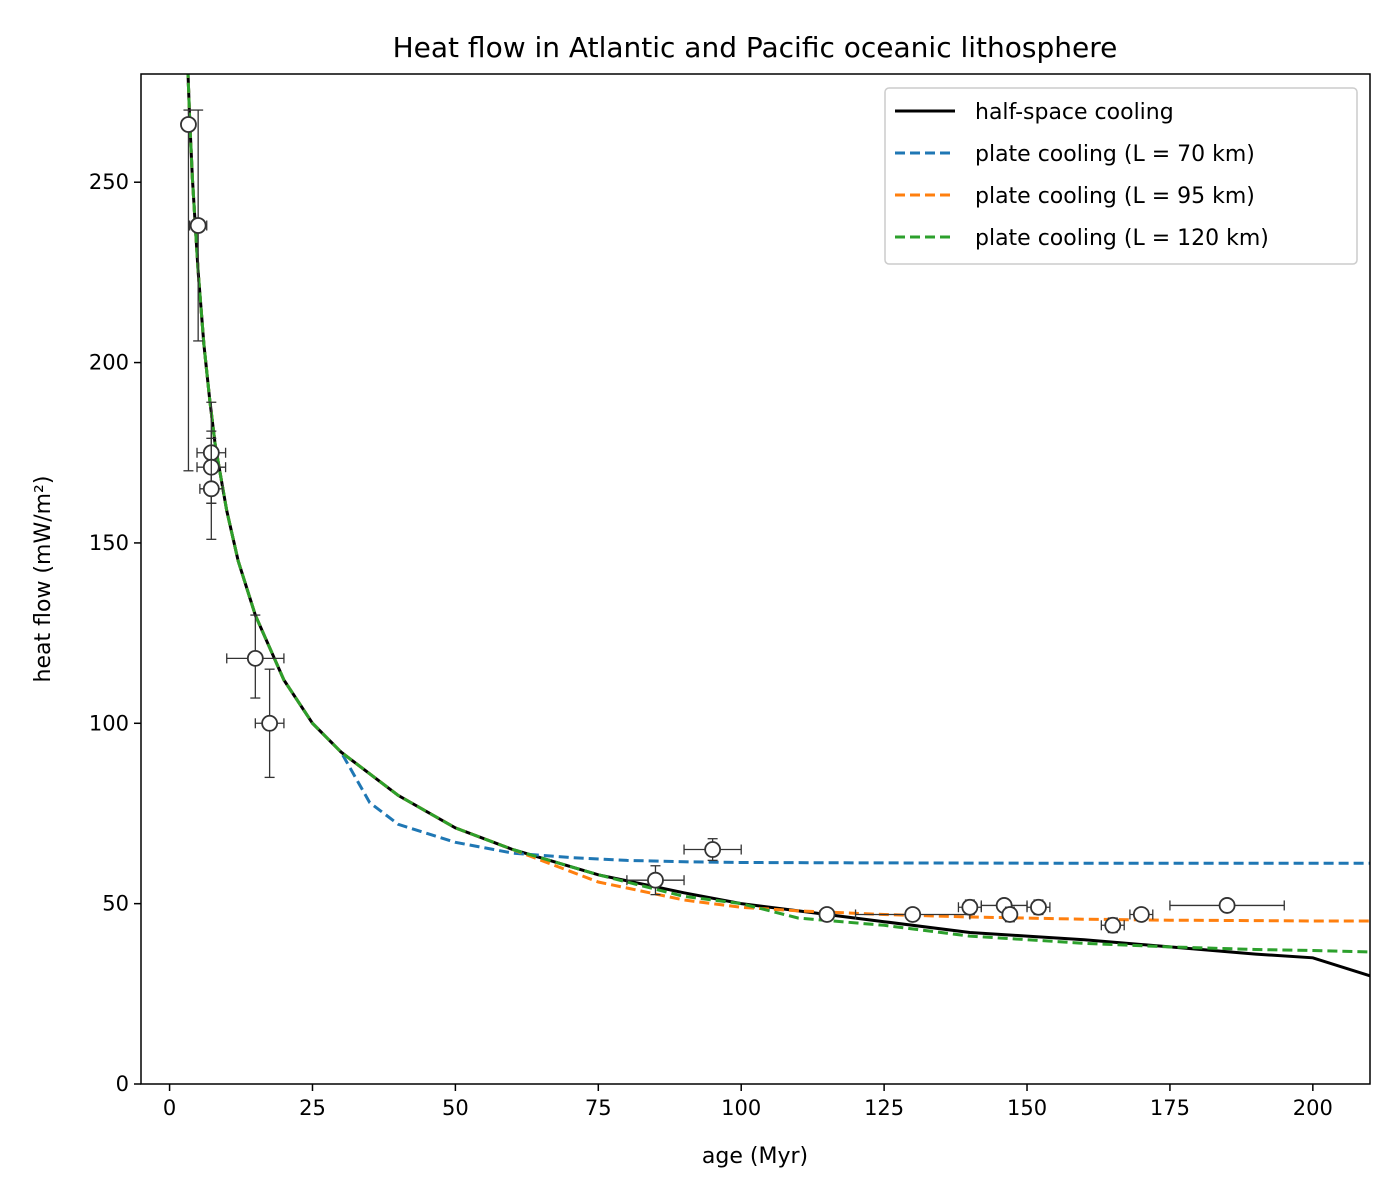  What do you see at coordinates (741, 1108) in the screenshot?
I see `x-tick-label: 100` at bounding box center [741, 1108].